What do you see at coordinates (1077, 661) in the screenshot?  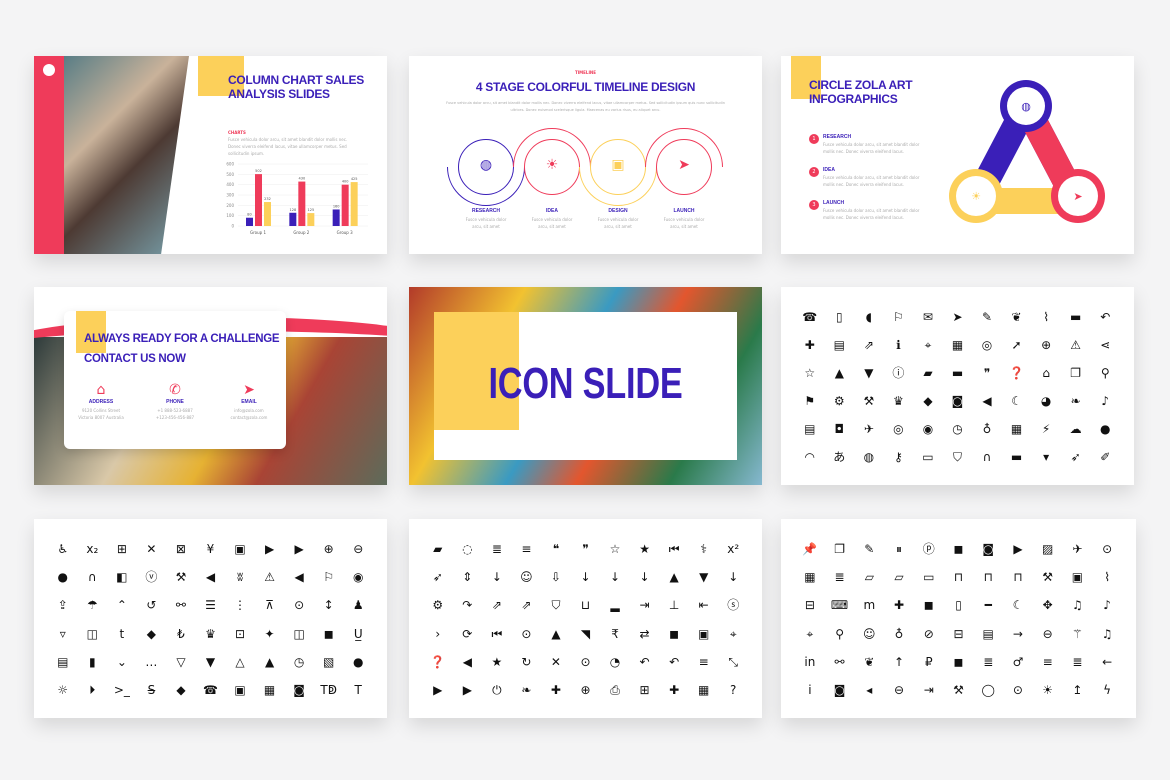 I see `list-ul-icon: ≣` at bounding box center [1077, 661].